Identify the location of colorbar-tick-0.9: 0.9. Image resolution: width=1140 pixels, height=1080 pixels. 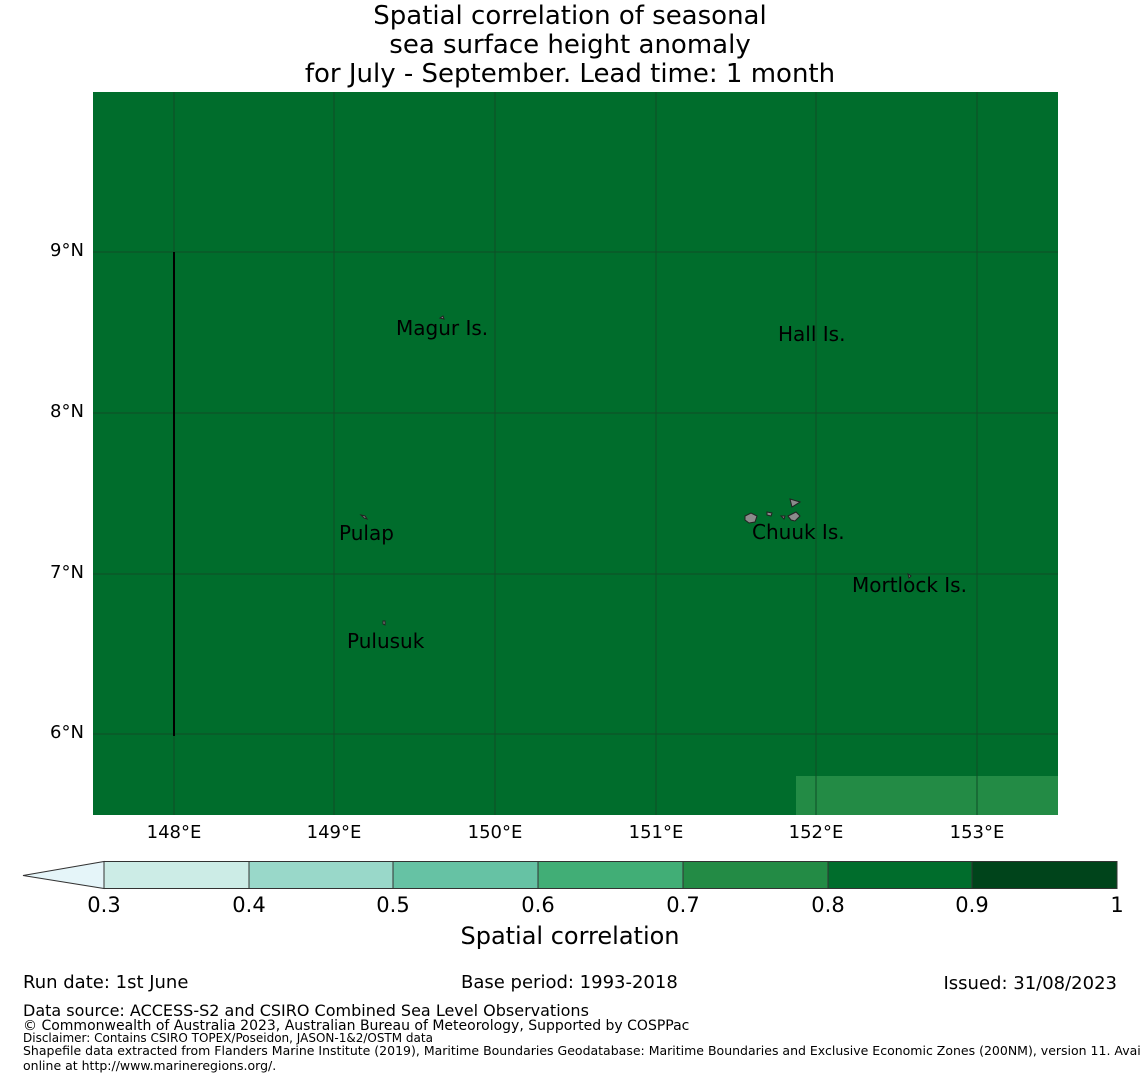
(972, 905).